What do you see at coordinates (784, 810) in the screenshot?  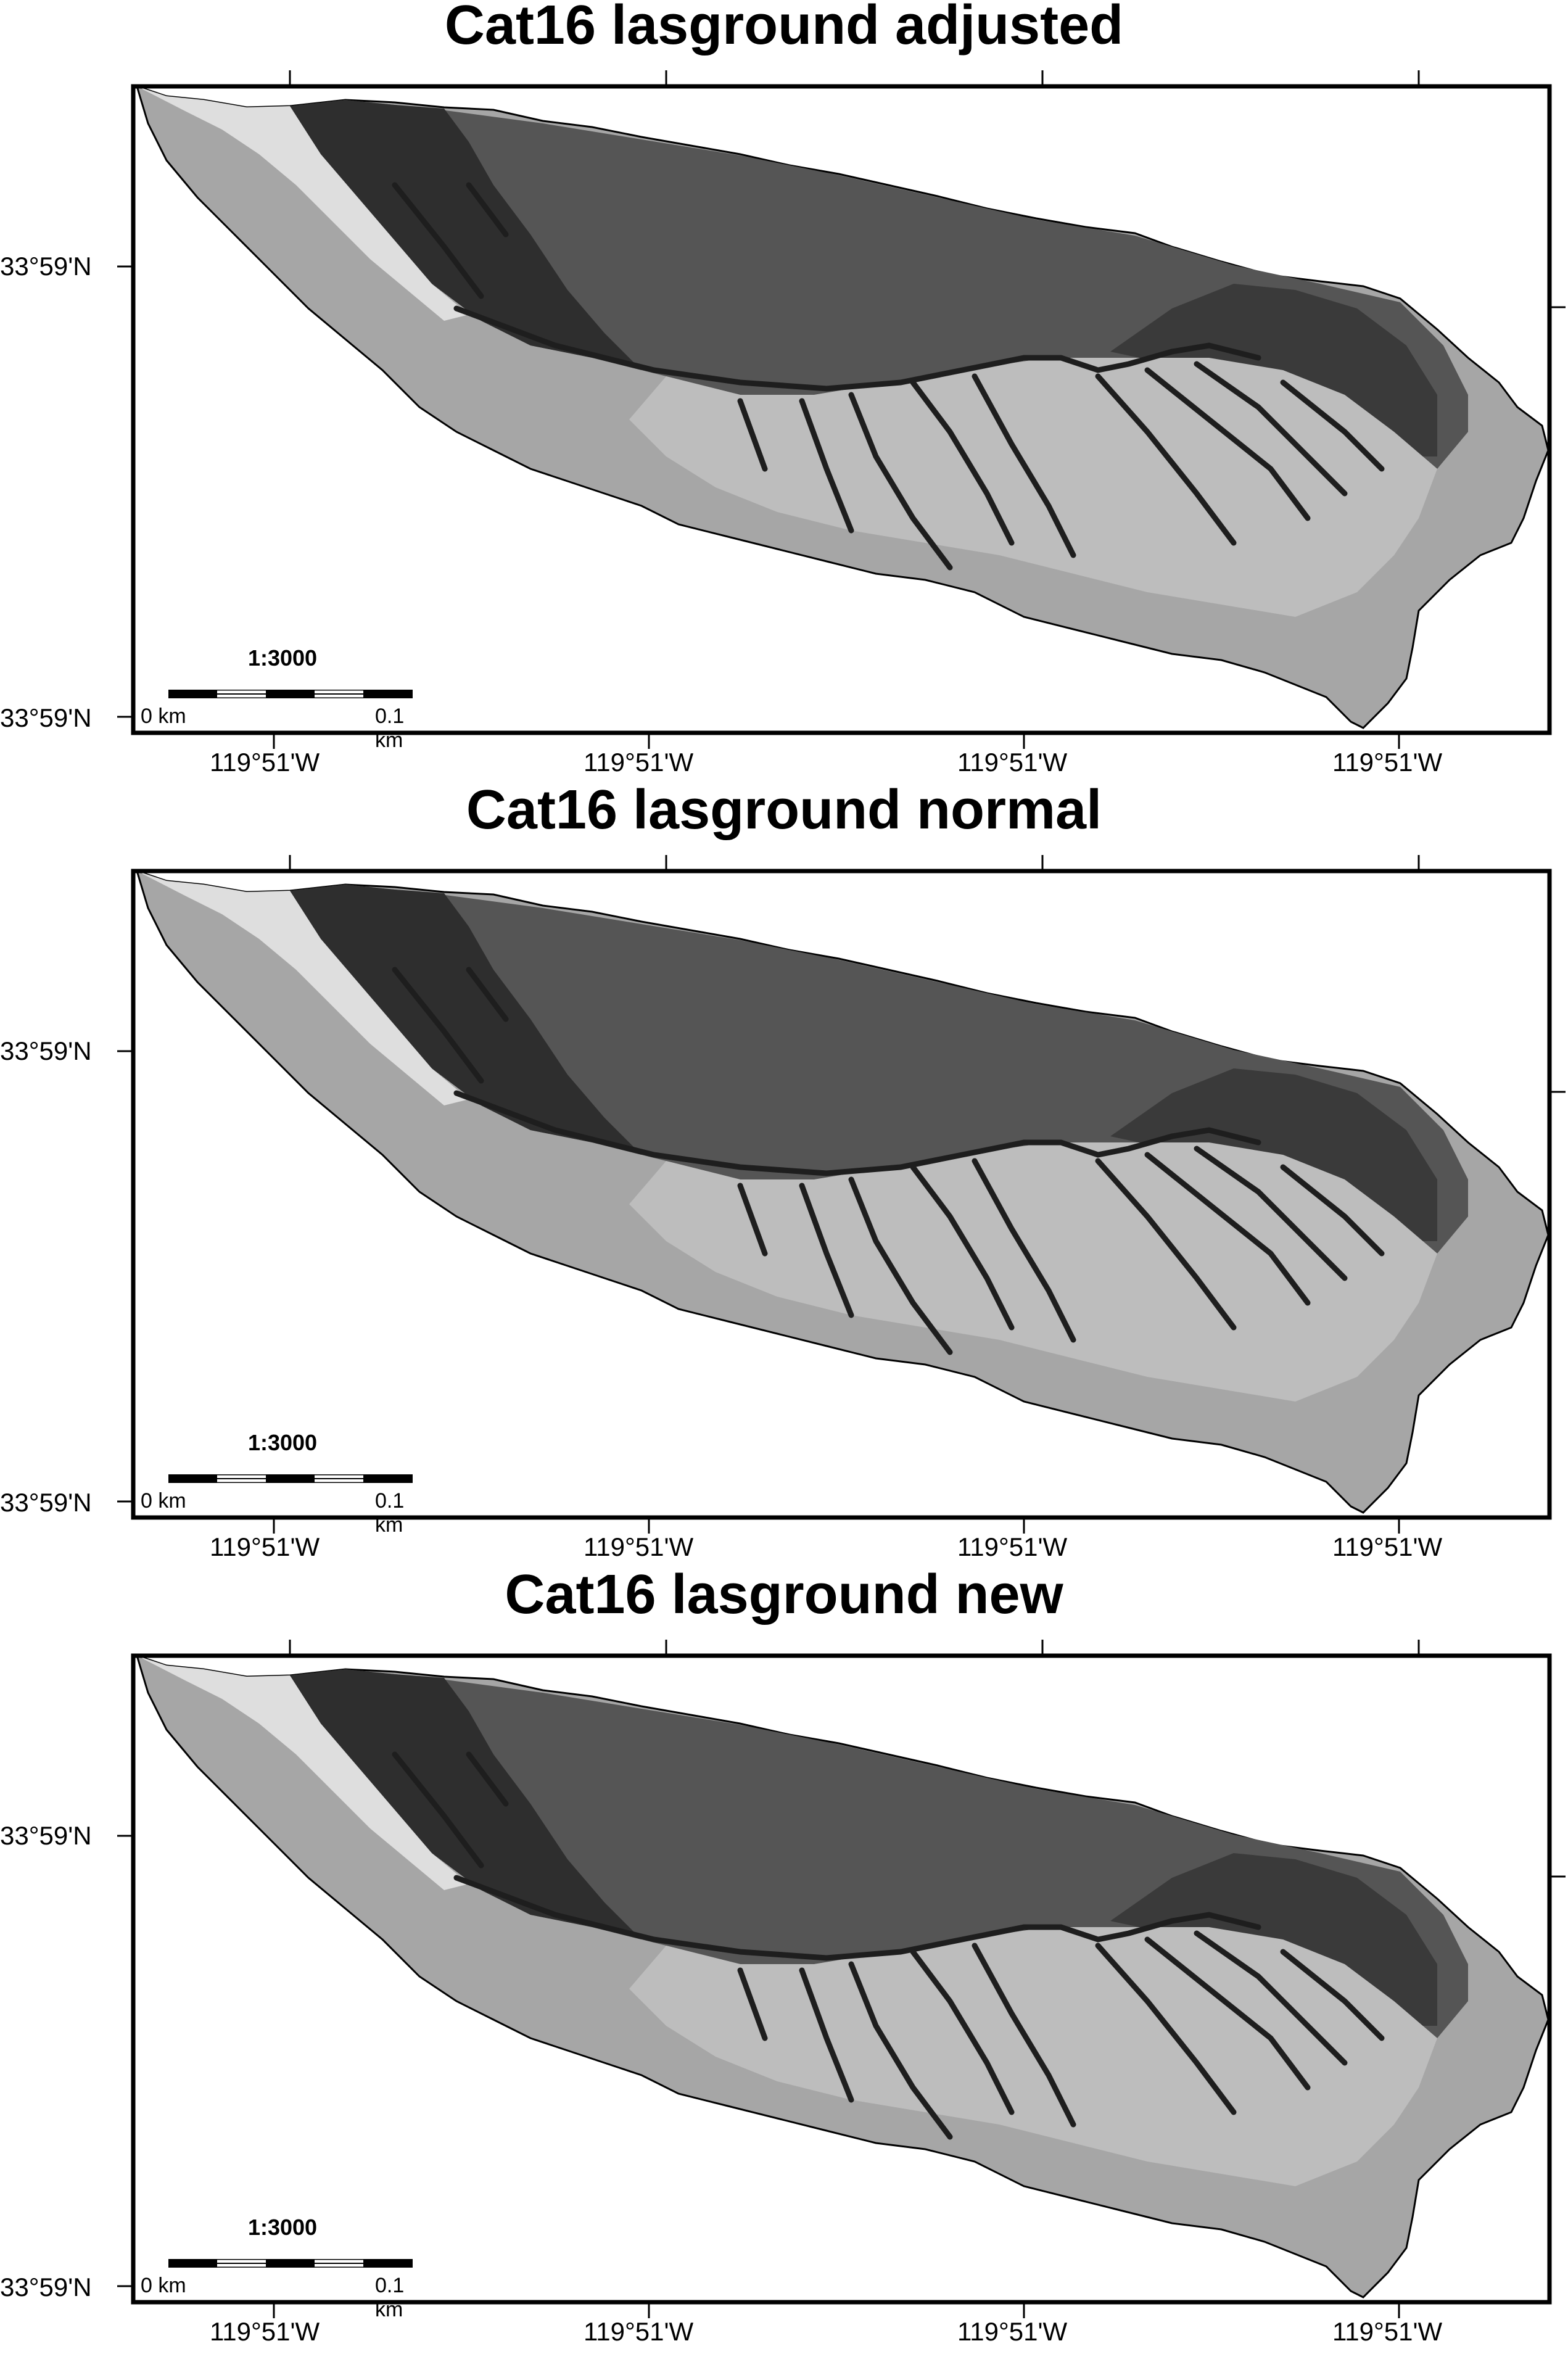 I see `panel-title: Cat16 lasground normal` at bounding box center [784, 810].